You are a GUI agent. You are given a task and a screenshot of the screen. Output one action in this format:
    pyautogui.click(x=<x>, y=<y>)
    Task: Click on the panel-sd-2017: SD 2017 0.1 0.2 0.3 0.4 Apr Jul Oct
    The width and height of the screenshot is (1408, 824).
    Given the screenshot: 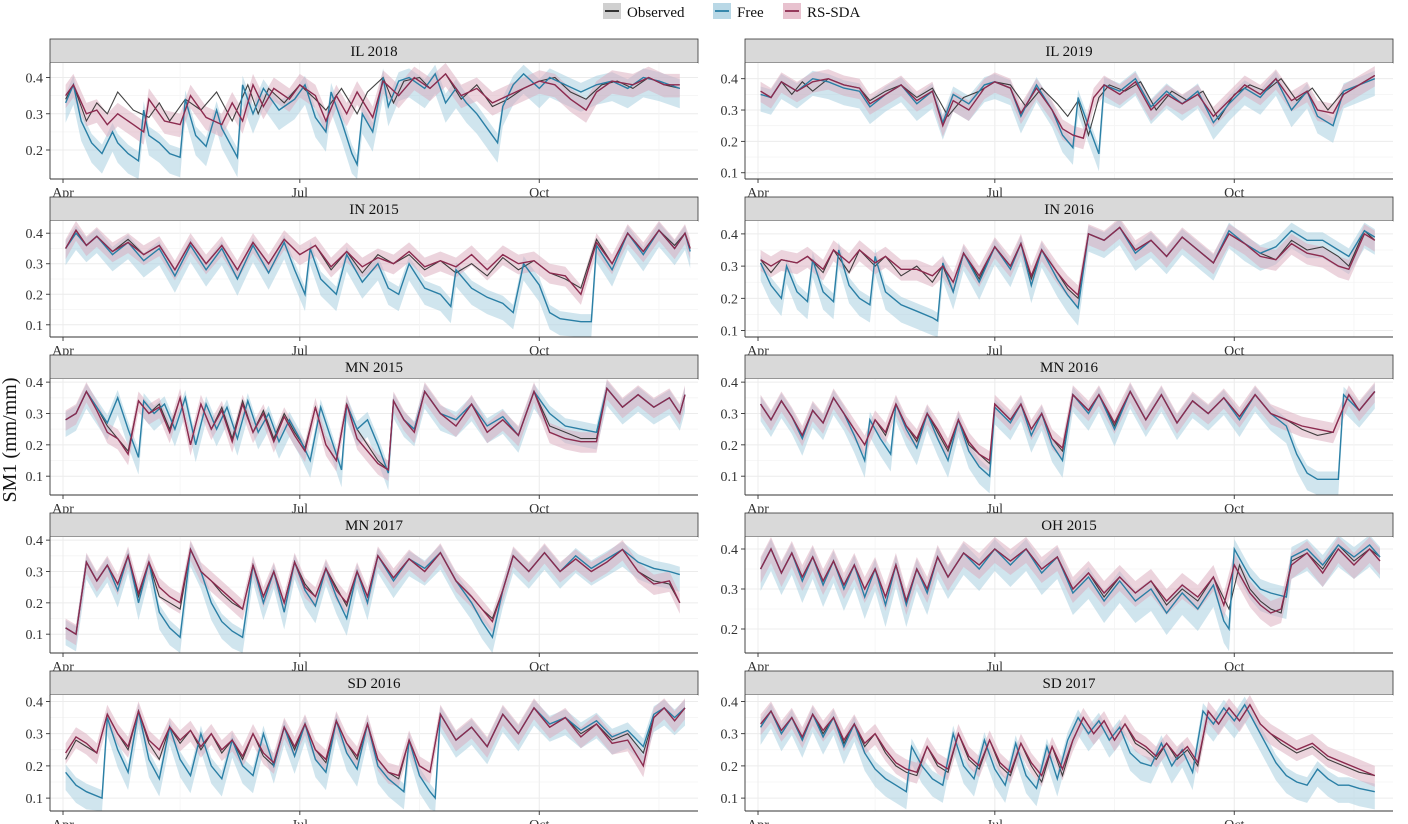 What is the action you would take?
    pyautogui.click(x=1057, y=747)
    